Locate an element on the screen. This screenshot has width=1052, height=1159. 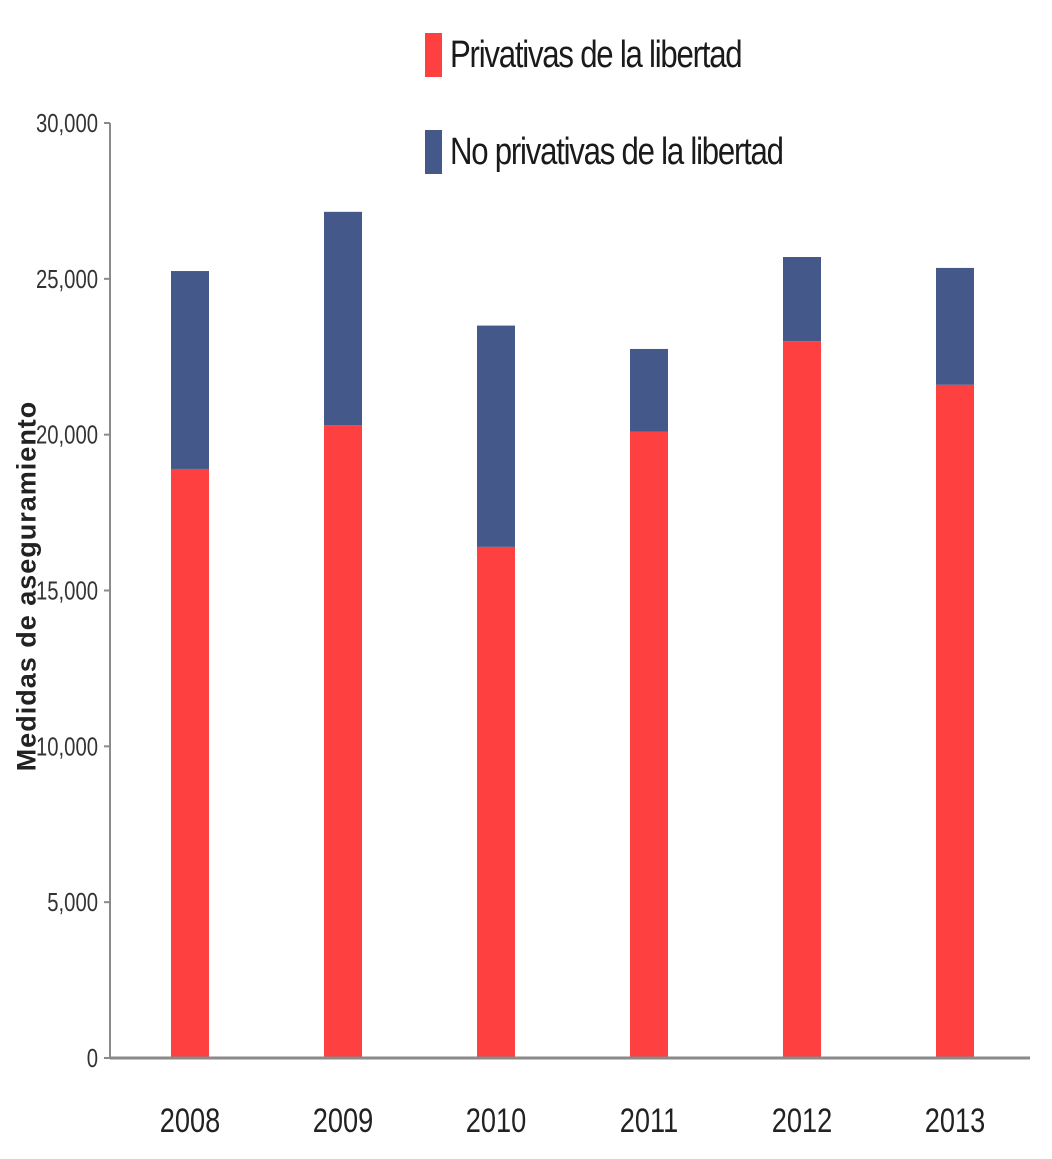
y-tick-label: 5,000 is located at coordinates (72, 902).